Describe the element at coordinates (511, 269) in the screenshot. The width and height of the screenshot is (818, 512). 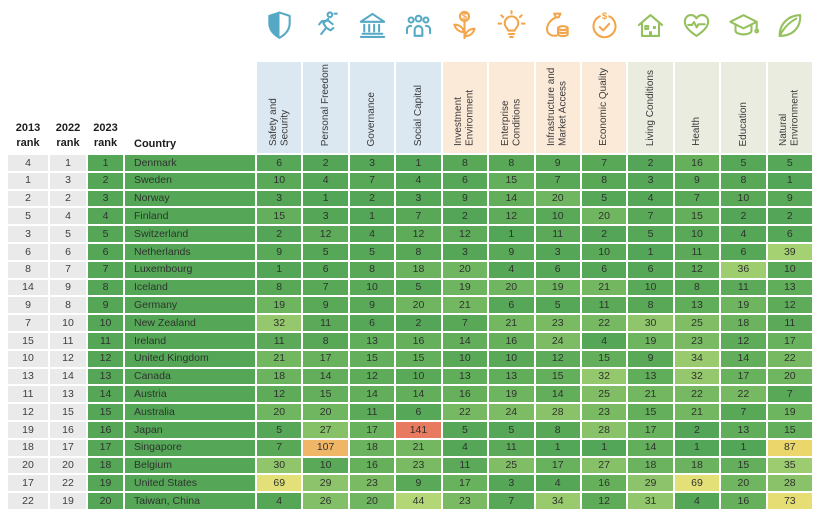
I see `pillar-rank-cell-enterprise-conditions: 4` at that location.